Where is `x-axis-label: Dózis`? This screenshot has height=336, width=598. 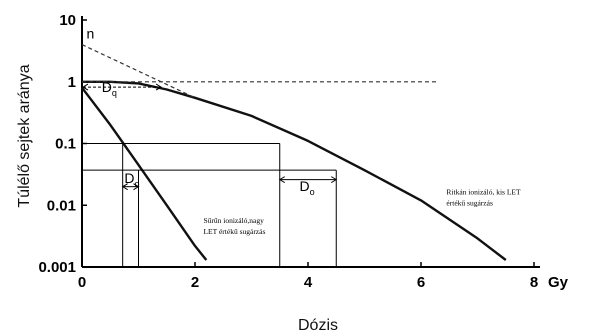
x-axis-label: Dózis is located at coordinates (318, 325).